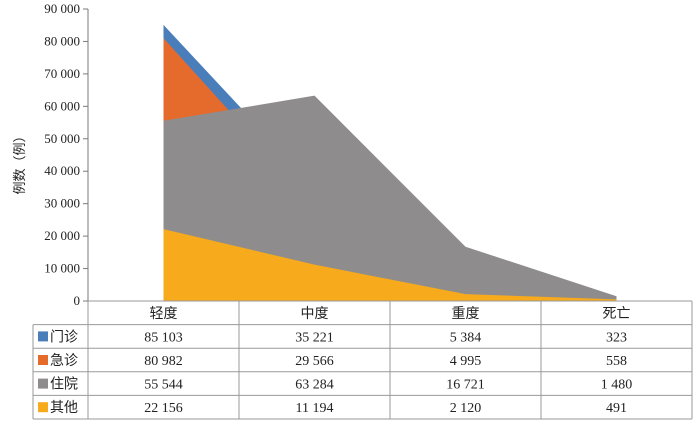  What do you see at coordinates (64, 385) in the screenshot?
I see `series-name-3: 住院` at bounding box center [64, 385].